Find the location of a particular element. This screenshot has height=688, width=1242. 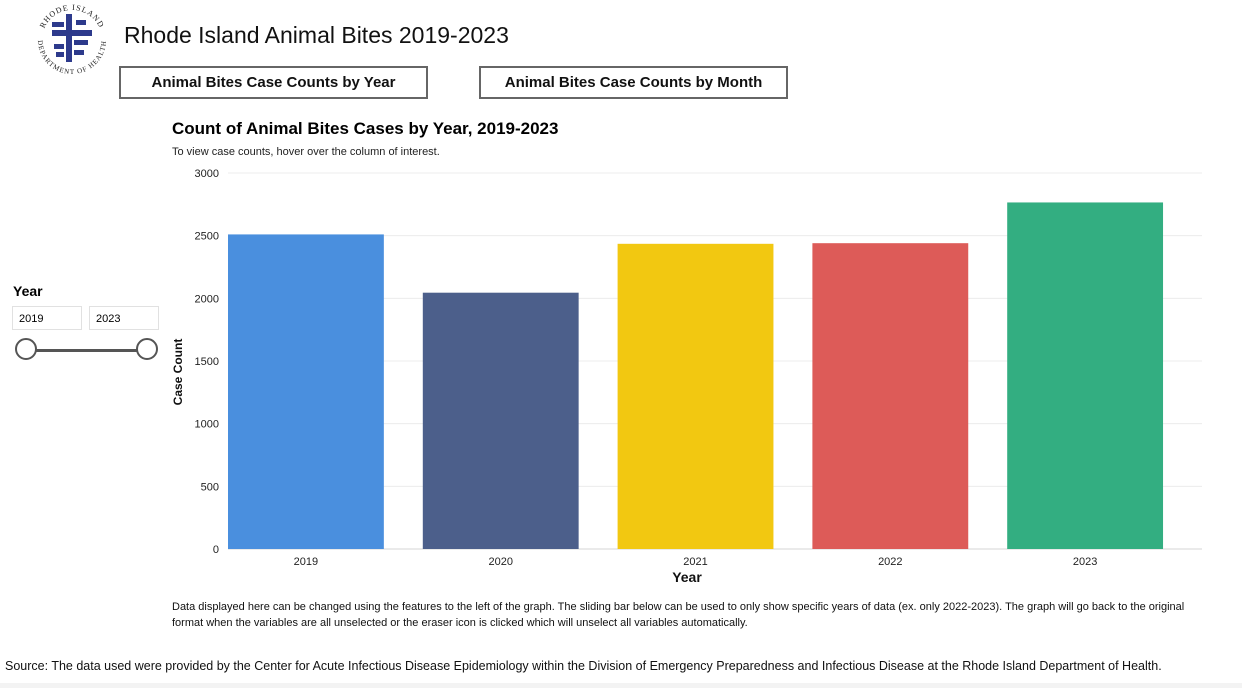

y-tick-label: 1500 is located at coordinates (207, 362).